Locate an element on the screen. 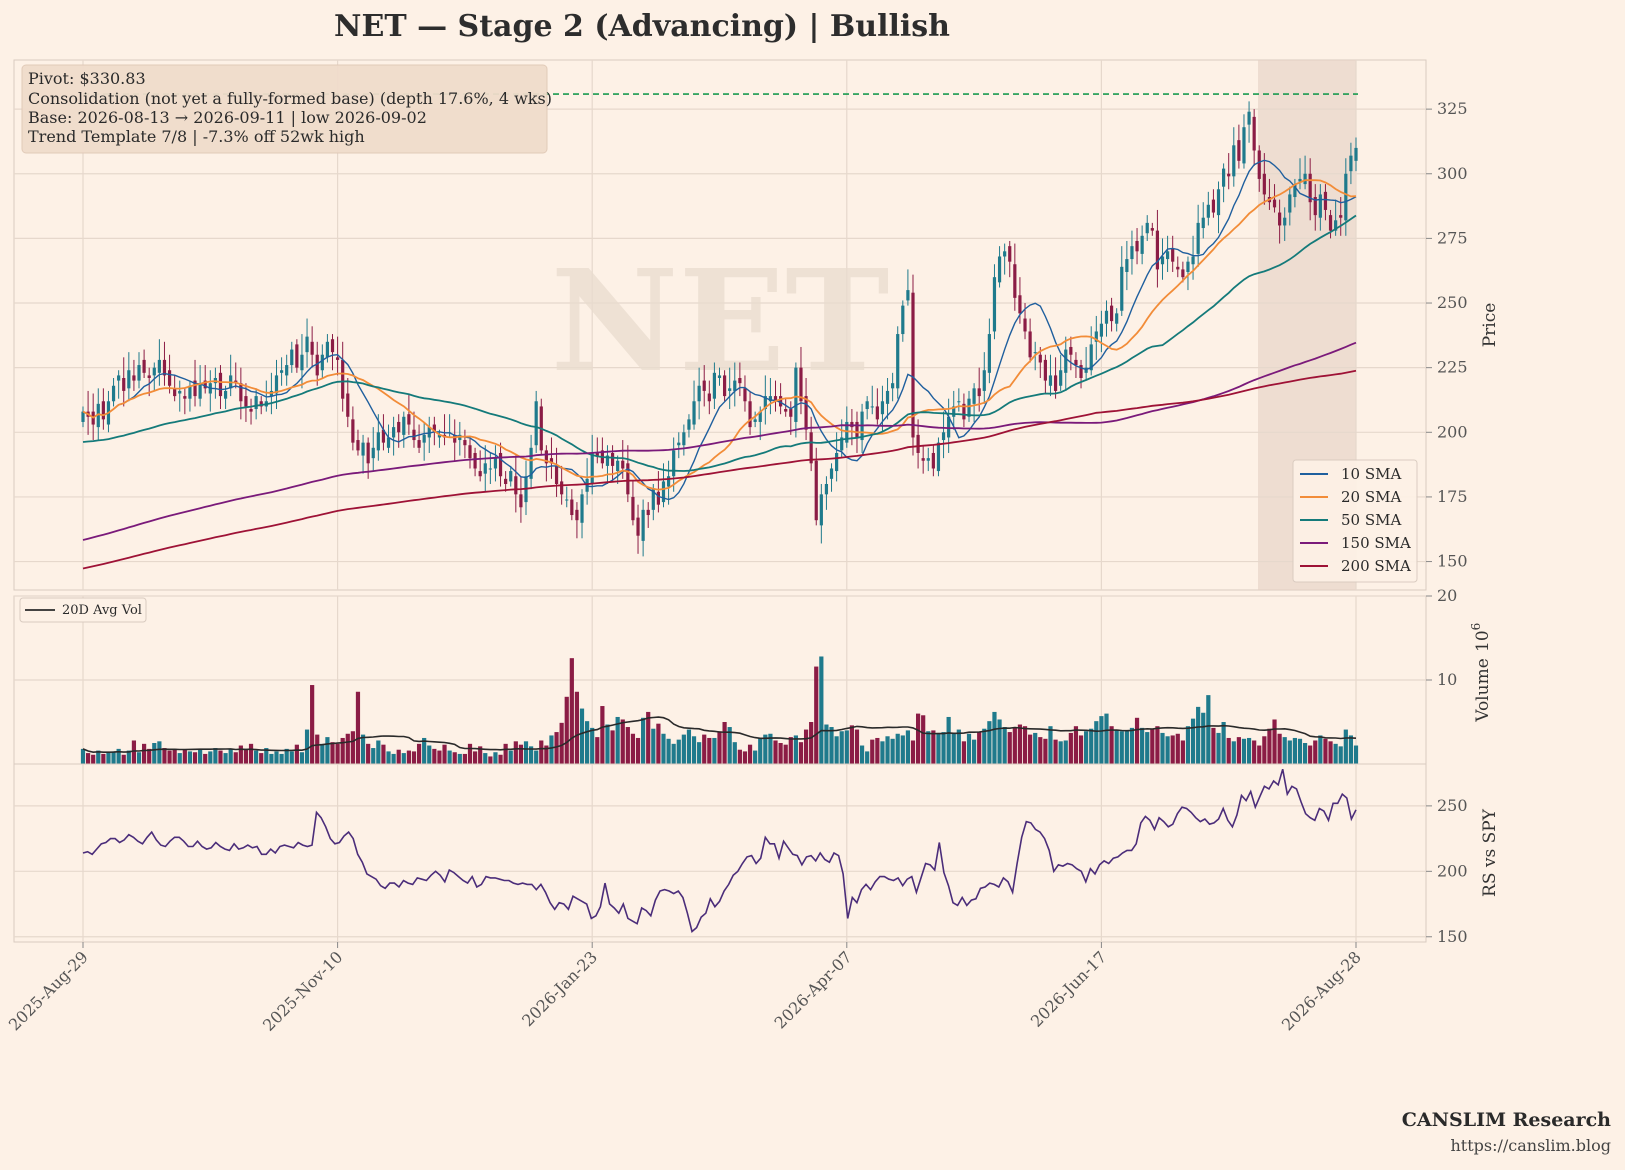  price-y-tick-label: 300 is located at coordinates (1452, 173).